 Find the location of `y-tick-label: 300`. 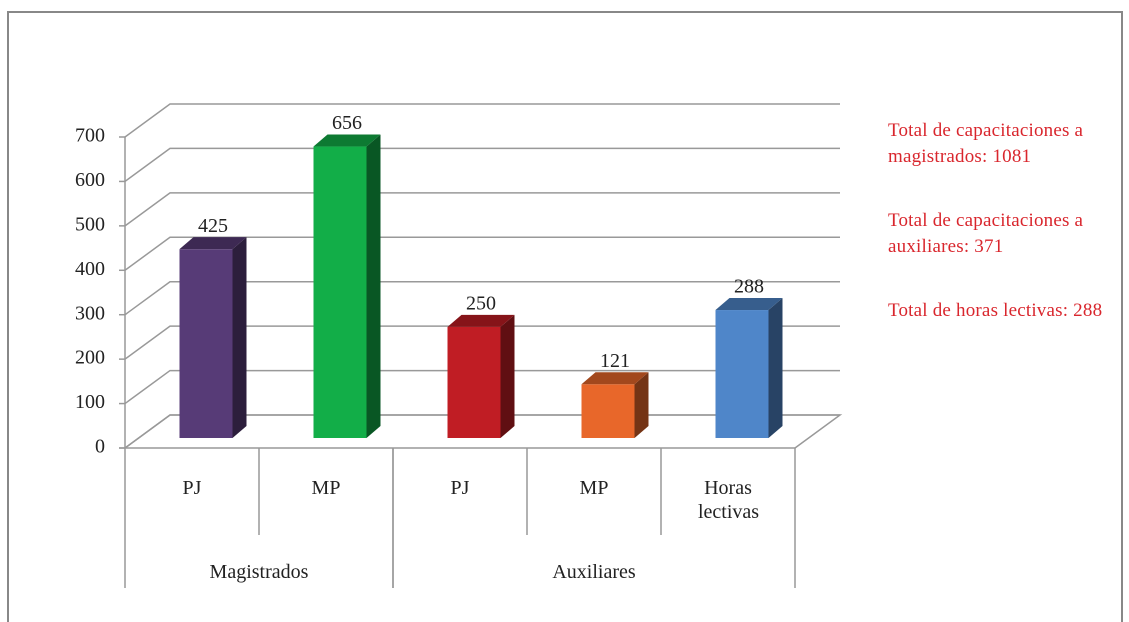

y-tick-label: 300 is located at coordinates (90, 313).